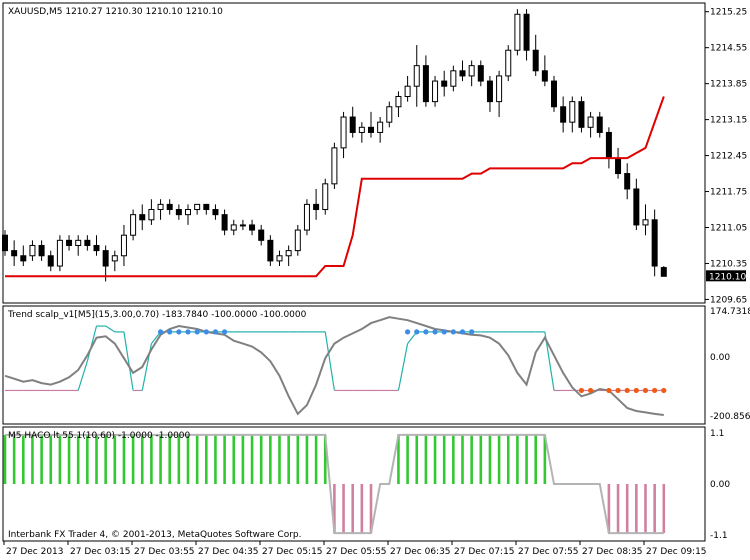  Describe the element at coordinates (420, 552) in the screenshot. I see `time-label: 27 Dec 06:35` at that location.